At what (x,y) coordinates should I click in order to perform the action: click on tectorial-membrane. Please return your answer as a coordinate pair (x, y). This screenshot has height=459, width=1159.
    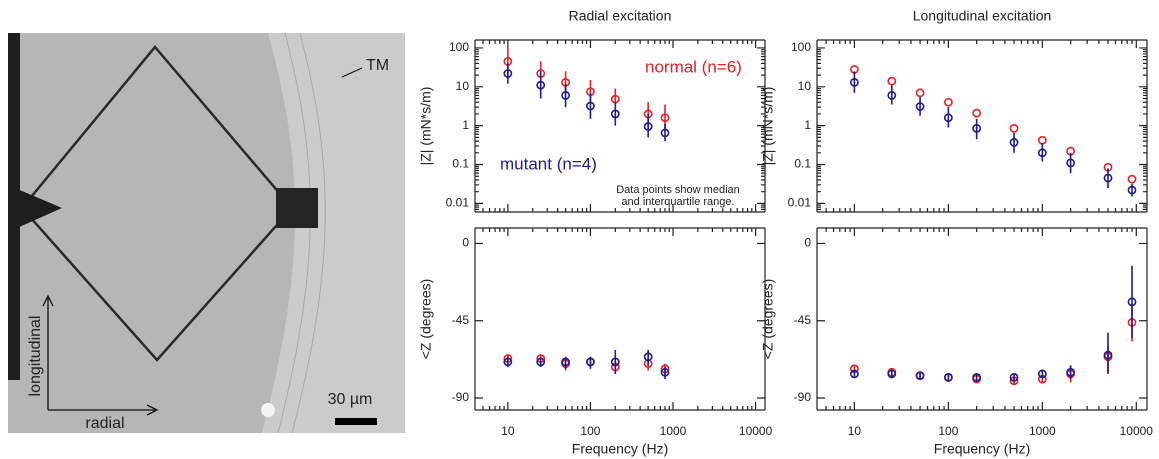
    Looking at the image, I should click on (333, 233).